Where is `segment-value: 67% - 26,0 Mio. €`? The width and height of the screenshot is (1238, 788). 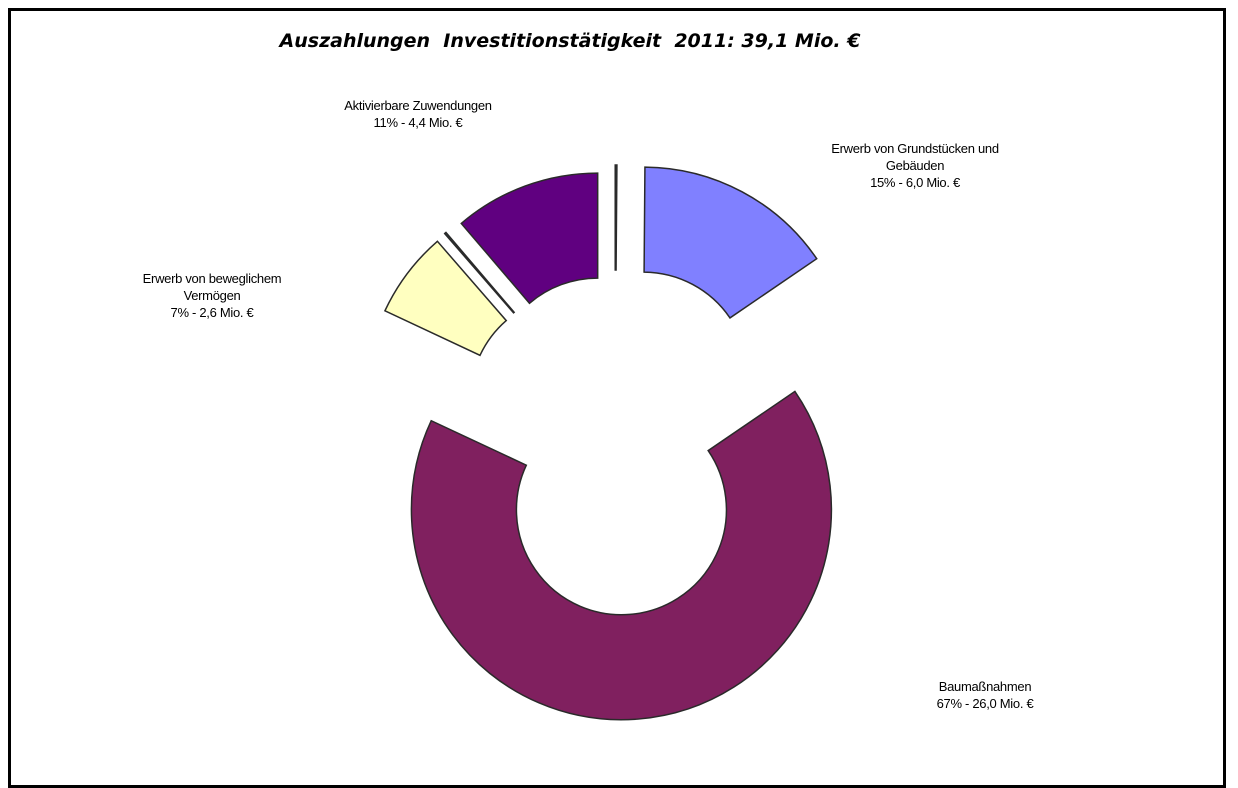 segment-value: 67% - 26,0 Mio. € is located at coordinates (985, 703).